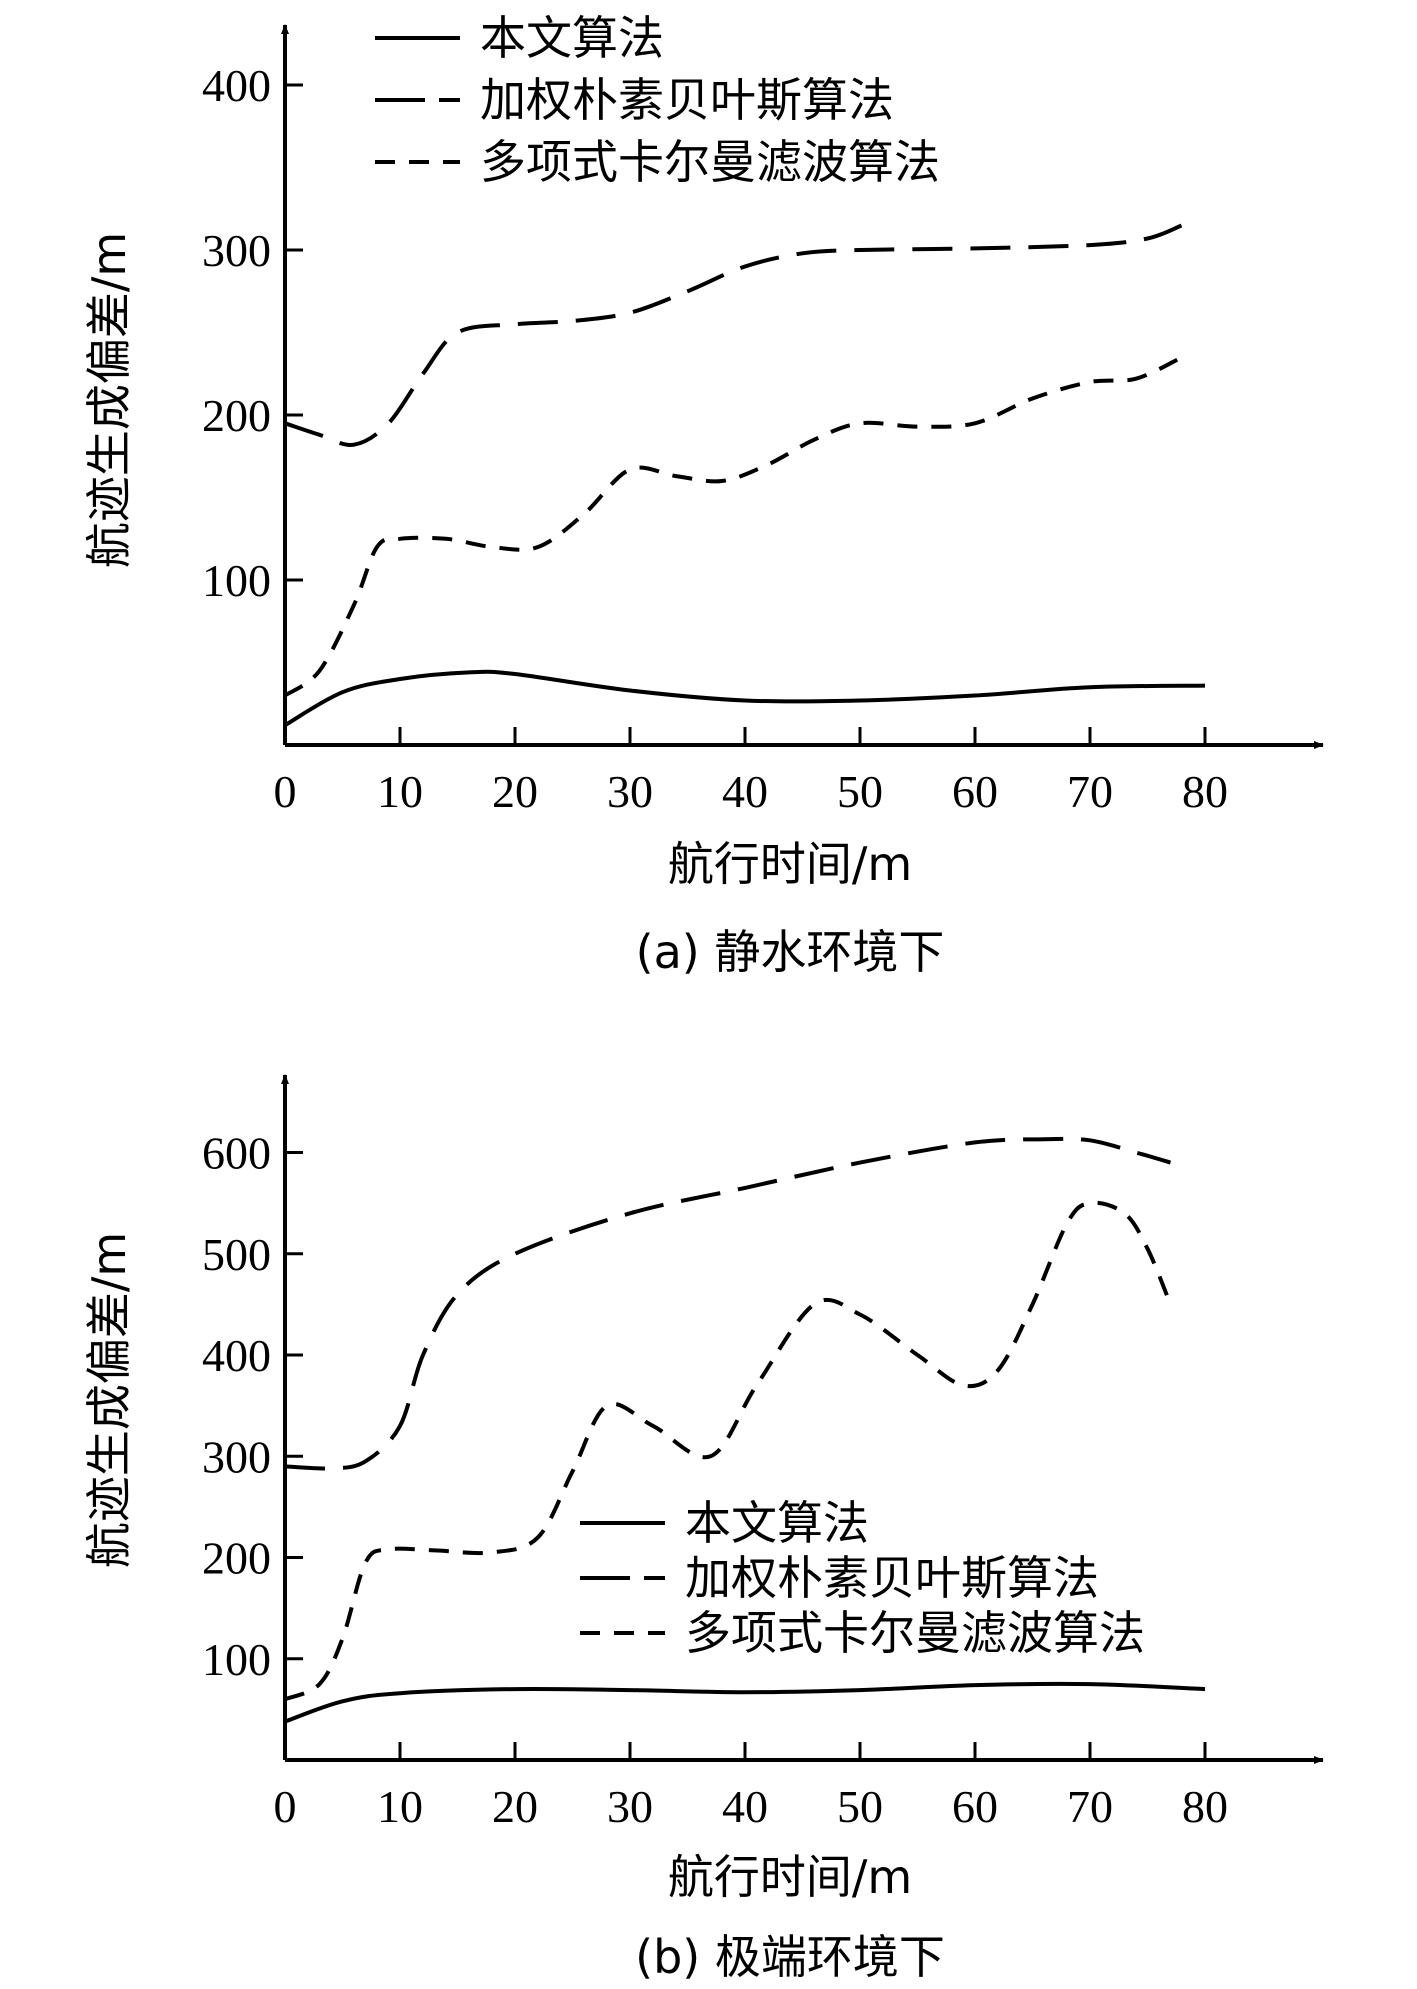  Describe the element at coordinates (236, 1254) in the screenshot. I see `y-tick-label: 500` at that location.